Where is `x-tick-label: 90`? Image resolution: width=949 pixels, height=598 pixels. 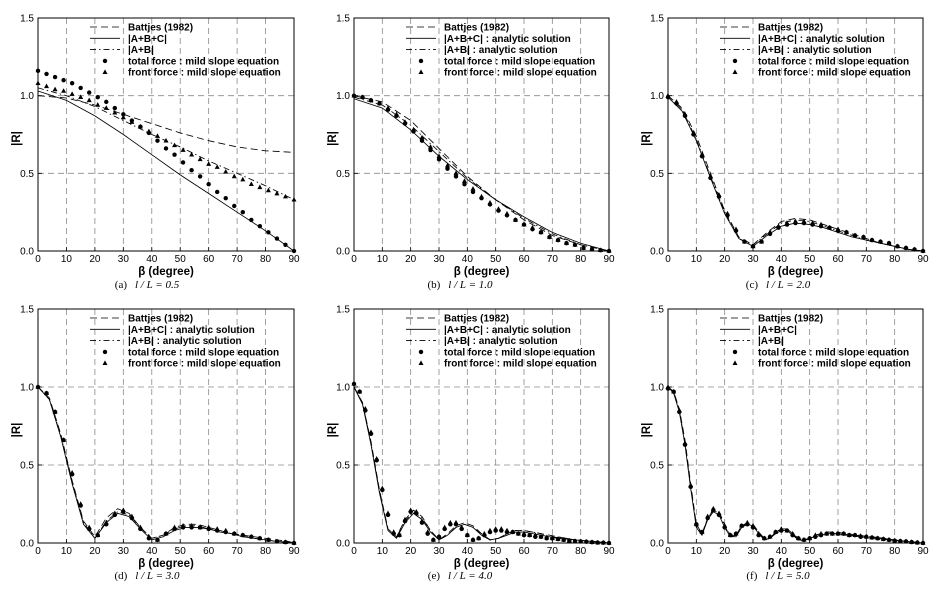 x-tick-label: 90 is located at coordinates (294, 259).